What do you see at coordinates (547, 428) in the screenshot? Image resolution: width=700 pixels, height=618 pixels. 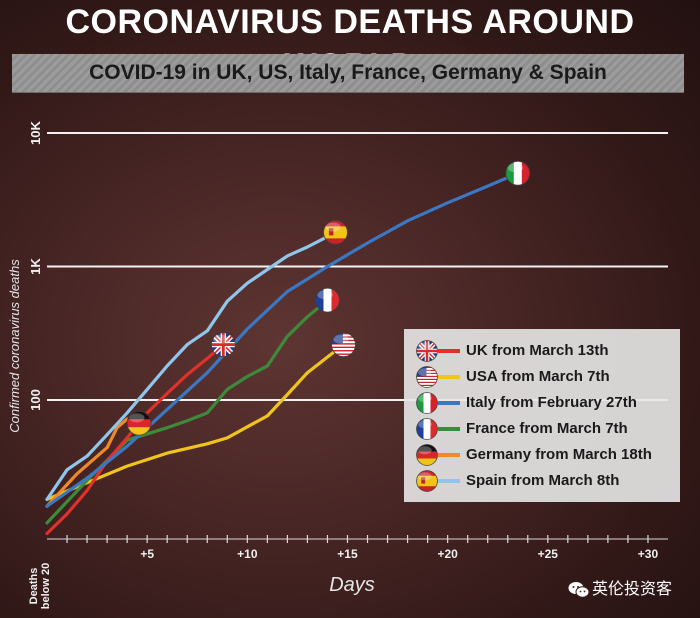 I see `legend-label: France from March 7th` at bounding box center [547, 428].